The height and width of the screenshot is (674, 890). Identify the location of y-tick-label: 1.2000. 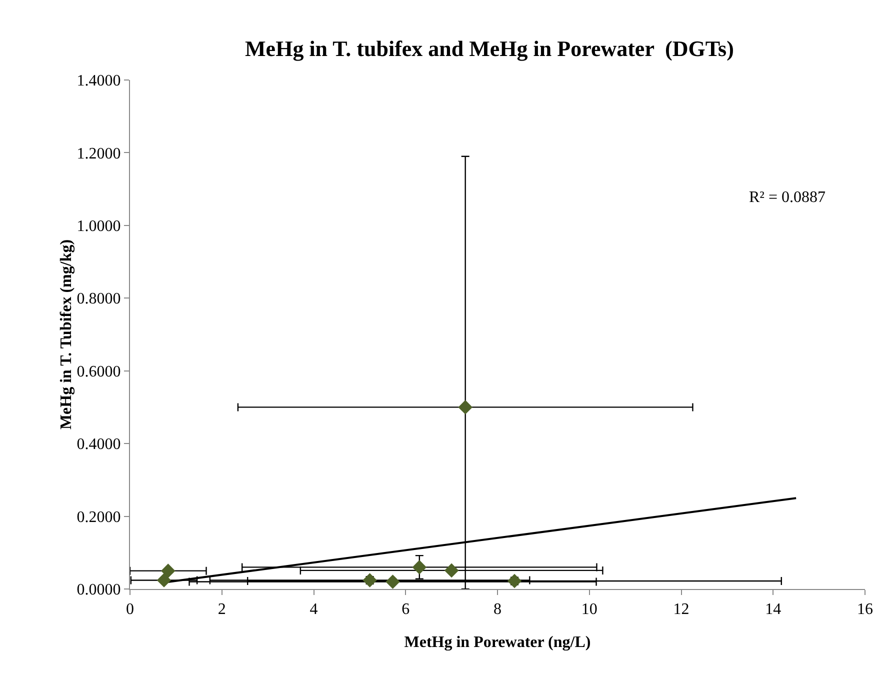
(98, 153).